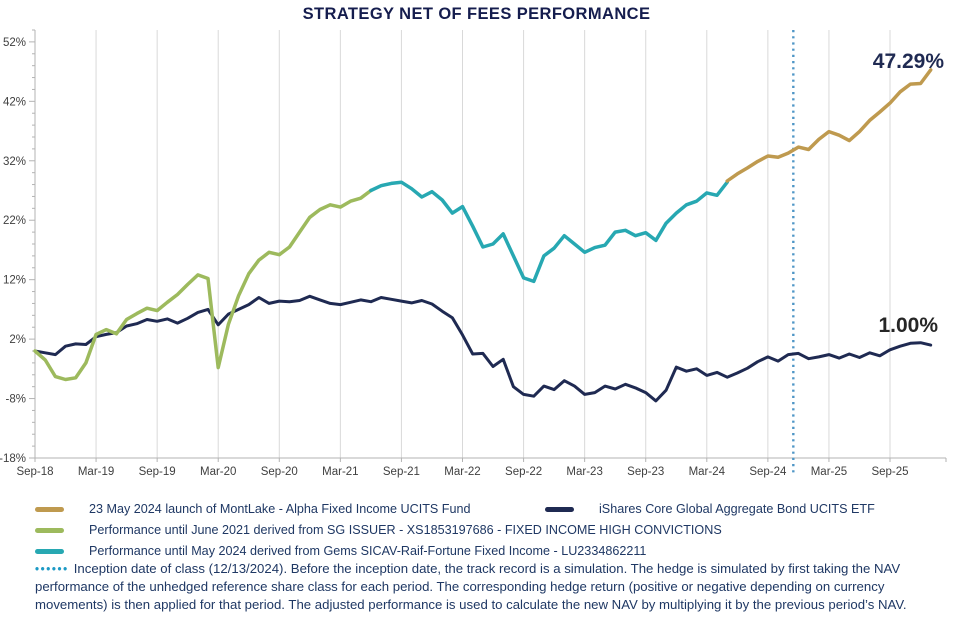 The height and width of the screenshot is (627, 953). I want to click on y-tick-label: 42%, so click(14, 102).